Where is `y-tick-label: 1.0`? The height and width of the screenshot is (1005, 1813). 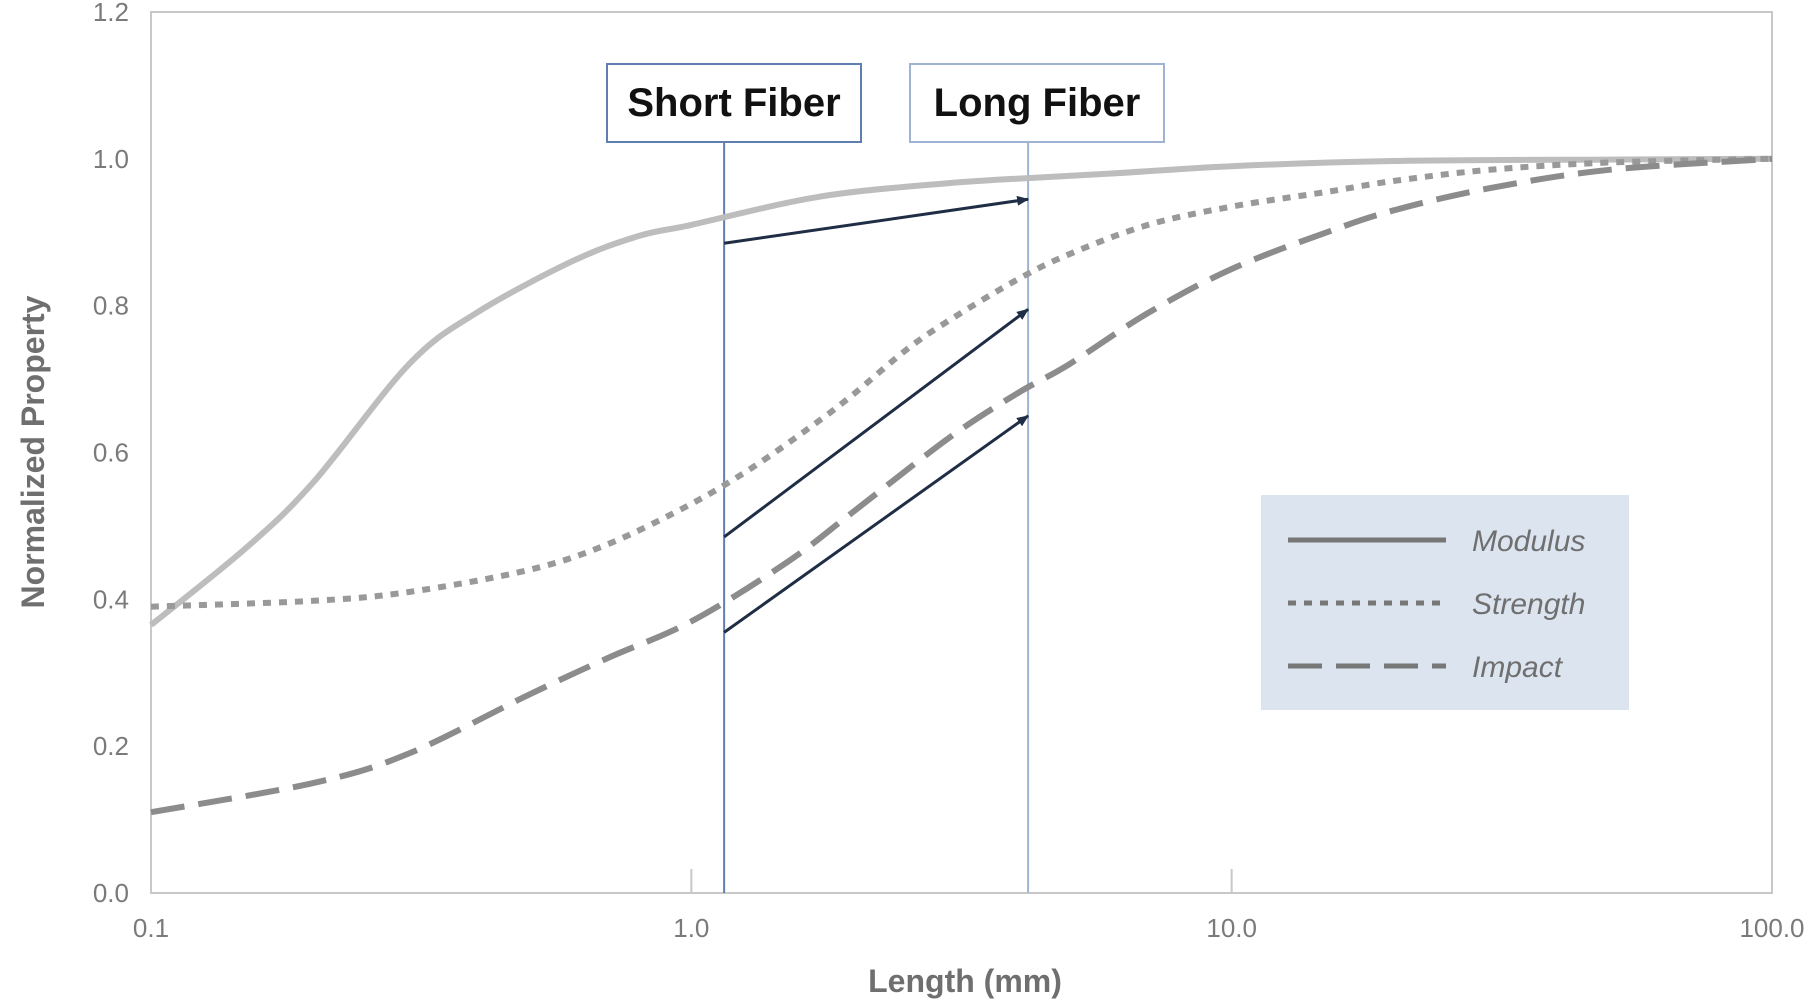
y-tick-label: 1.0 is located at coordinates (111, 159).